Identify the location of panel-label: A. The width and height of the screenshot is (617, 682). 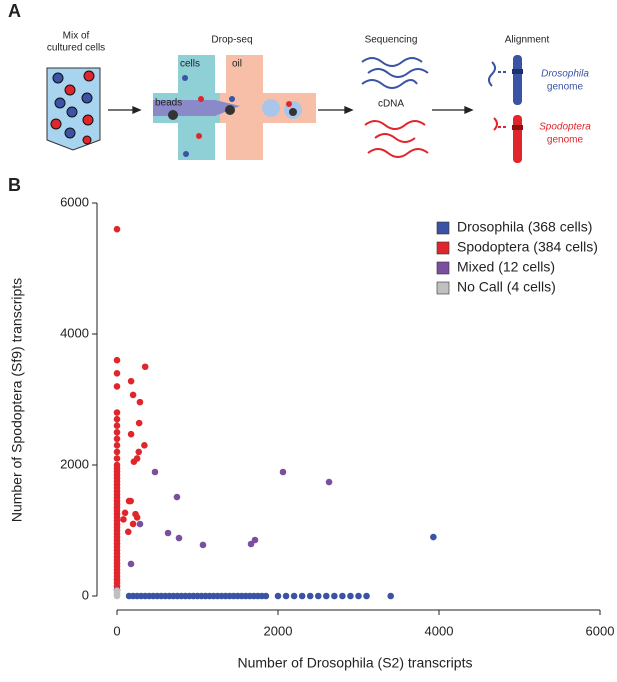
(14, 11).